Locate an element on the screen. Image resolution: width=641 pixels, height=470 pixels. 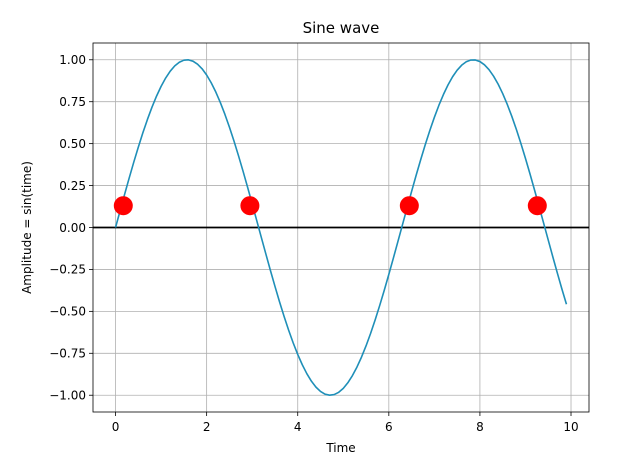
x-axis-label: Time is located at coordinates (340, 448).